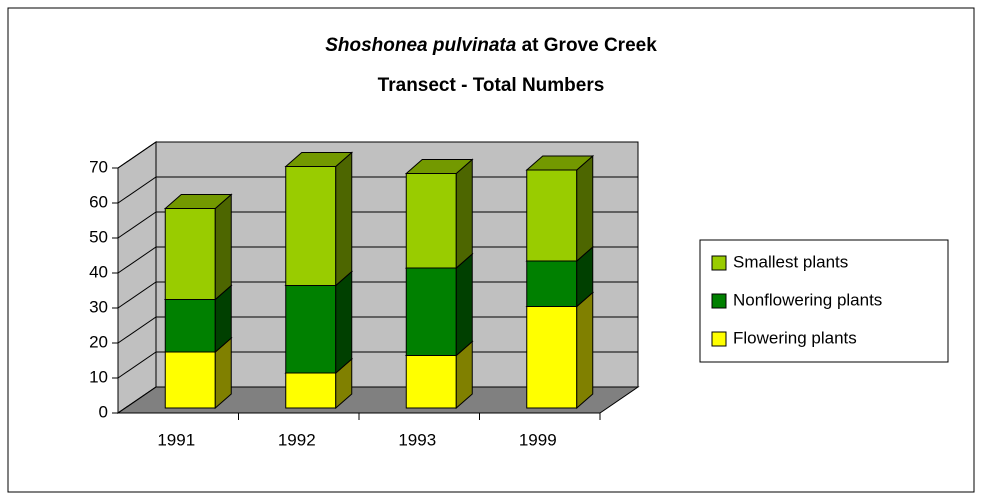 Image resolution: width=982 pixels, height=500 pixels. What do you see at coordinates (98, 236) in the screenshot?
I see `y-tick-label: 50` at bounding box center [98, 236].